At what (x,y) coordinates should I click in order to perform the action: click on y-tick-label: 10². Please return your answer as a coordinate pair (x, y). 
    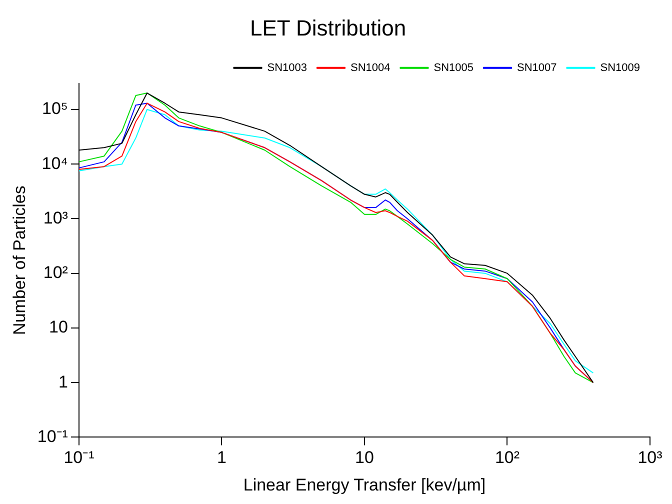
    Looking at the image, I should click on (55, 272).